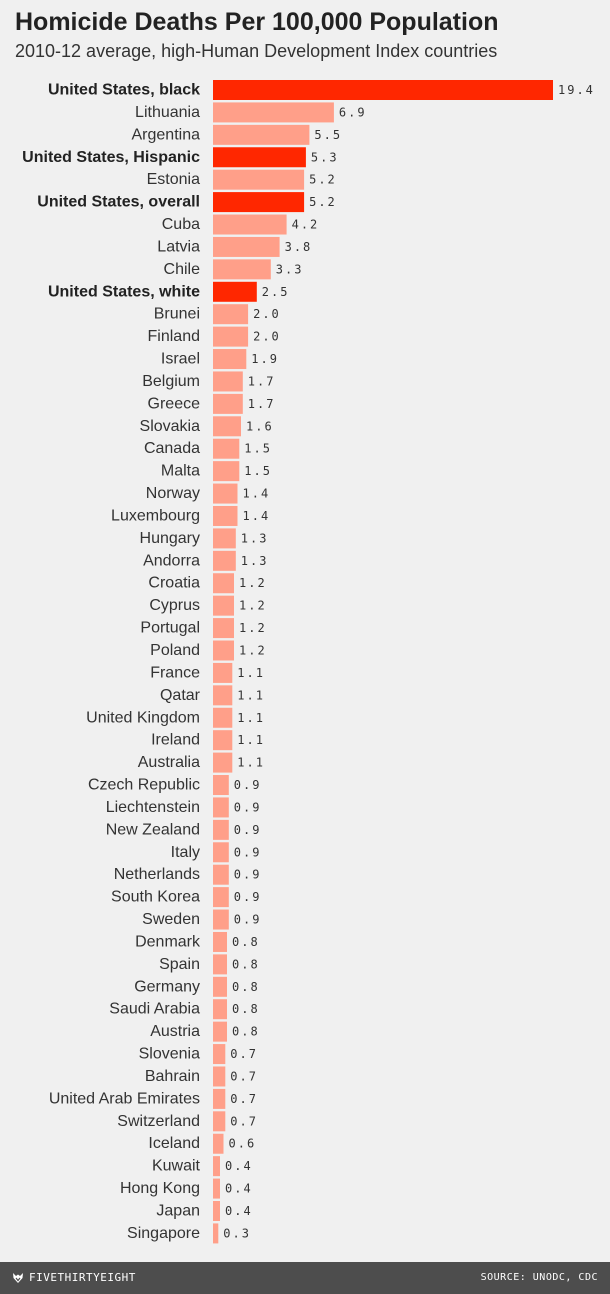 The height and width of the screenshot is (1294, 610). I want to click on category-label-belgium: Belgium, so click(171, 381).